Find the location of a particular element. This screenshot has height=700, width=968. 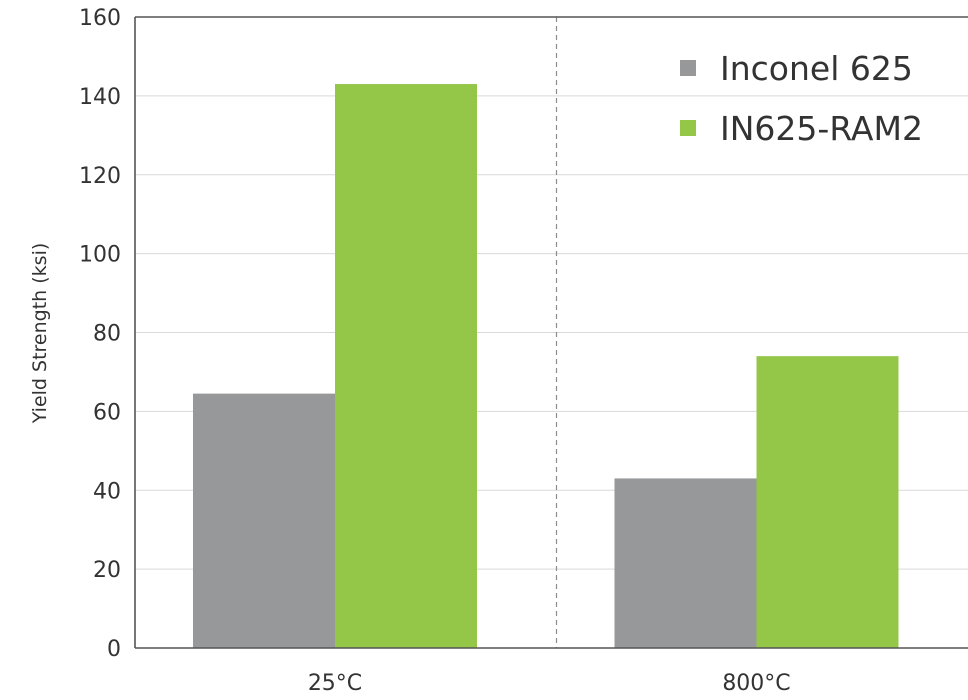

y-tick-label-160: 160 is located at coordinates (100, 18).